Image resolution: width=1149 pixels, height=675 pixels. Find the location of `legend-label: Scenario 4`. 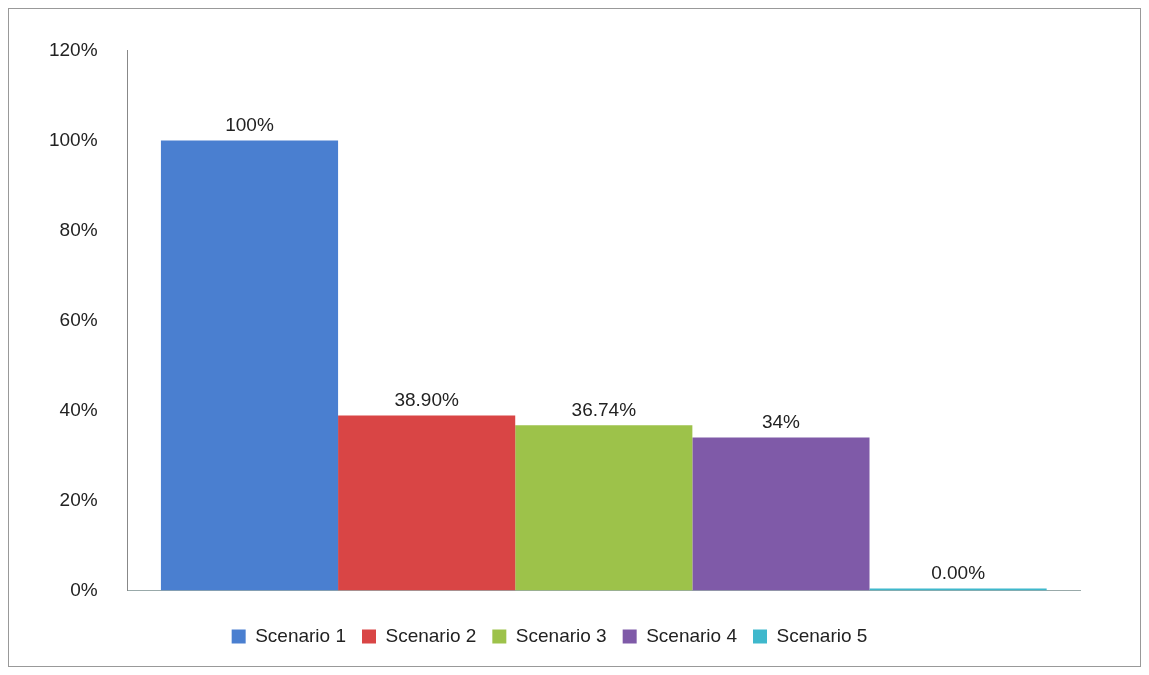

legend-label: Scenario 4 is located at coordinates (692, 635).